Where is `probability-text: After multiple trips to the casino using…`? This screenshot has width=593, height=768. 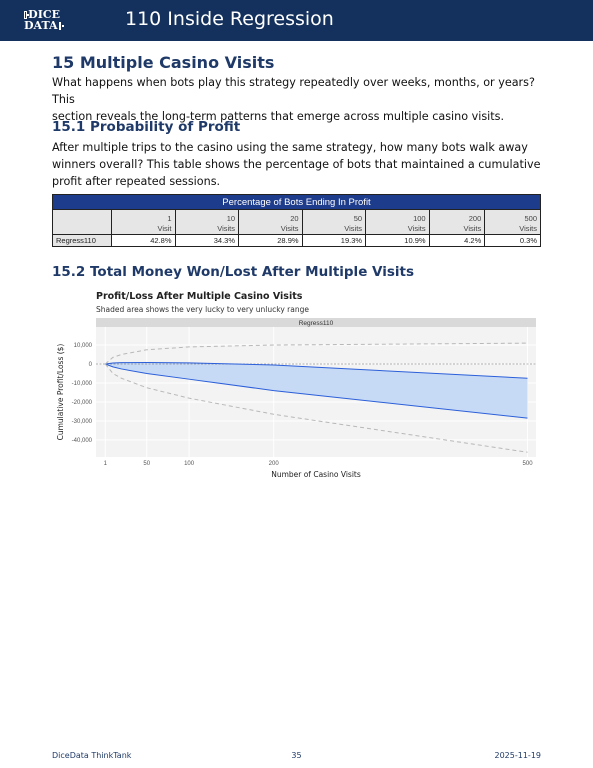 probability-text: After multiple trips to the casino using… is located at coordinates (302, 164).